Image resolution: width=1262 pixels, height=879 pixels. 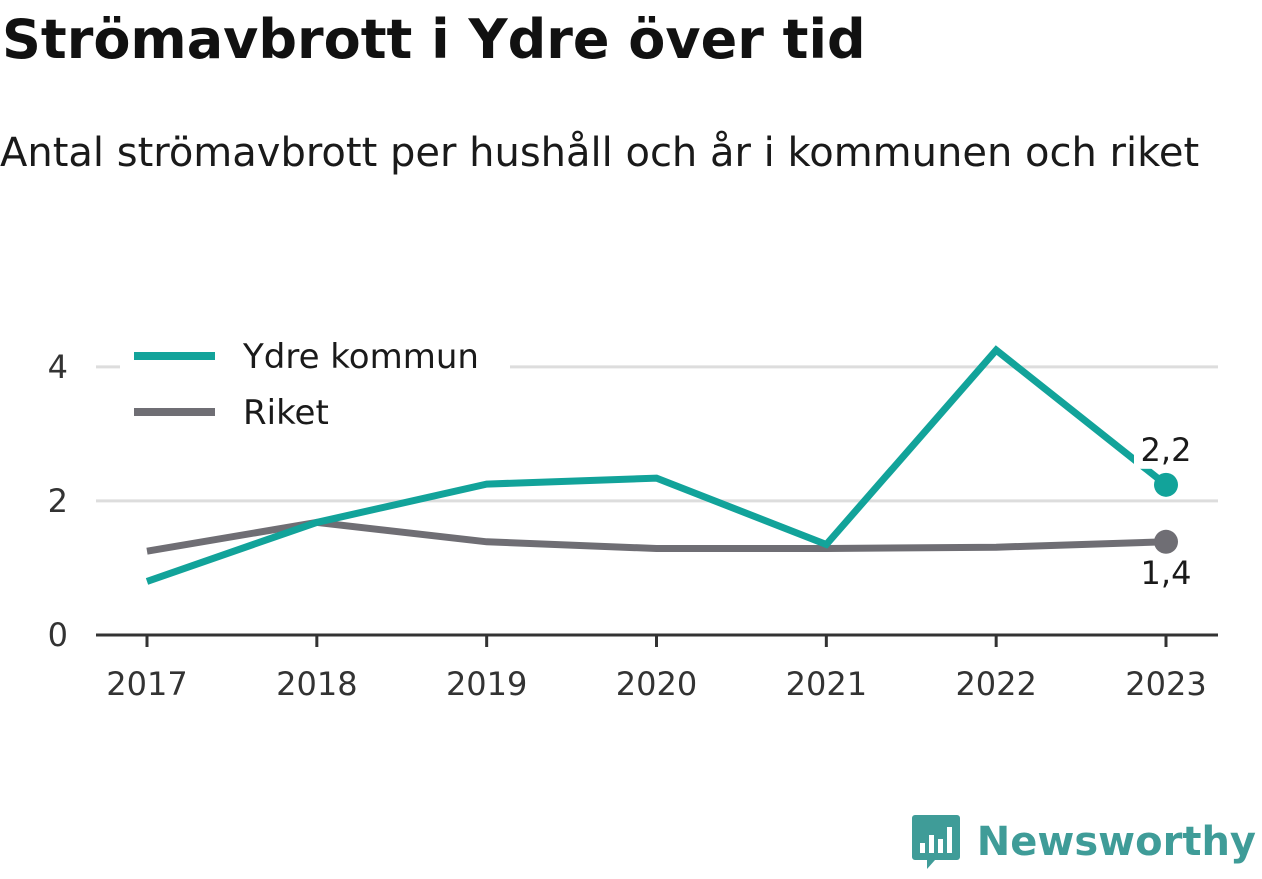 I want to click on x-tick-label: 2020, so click(x=656, y=684).